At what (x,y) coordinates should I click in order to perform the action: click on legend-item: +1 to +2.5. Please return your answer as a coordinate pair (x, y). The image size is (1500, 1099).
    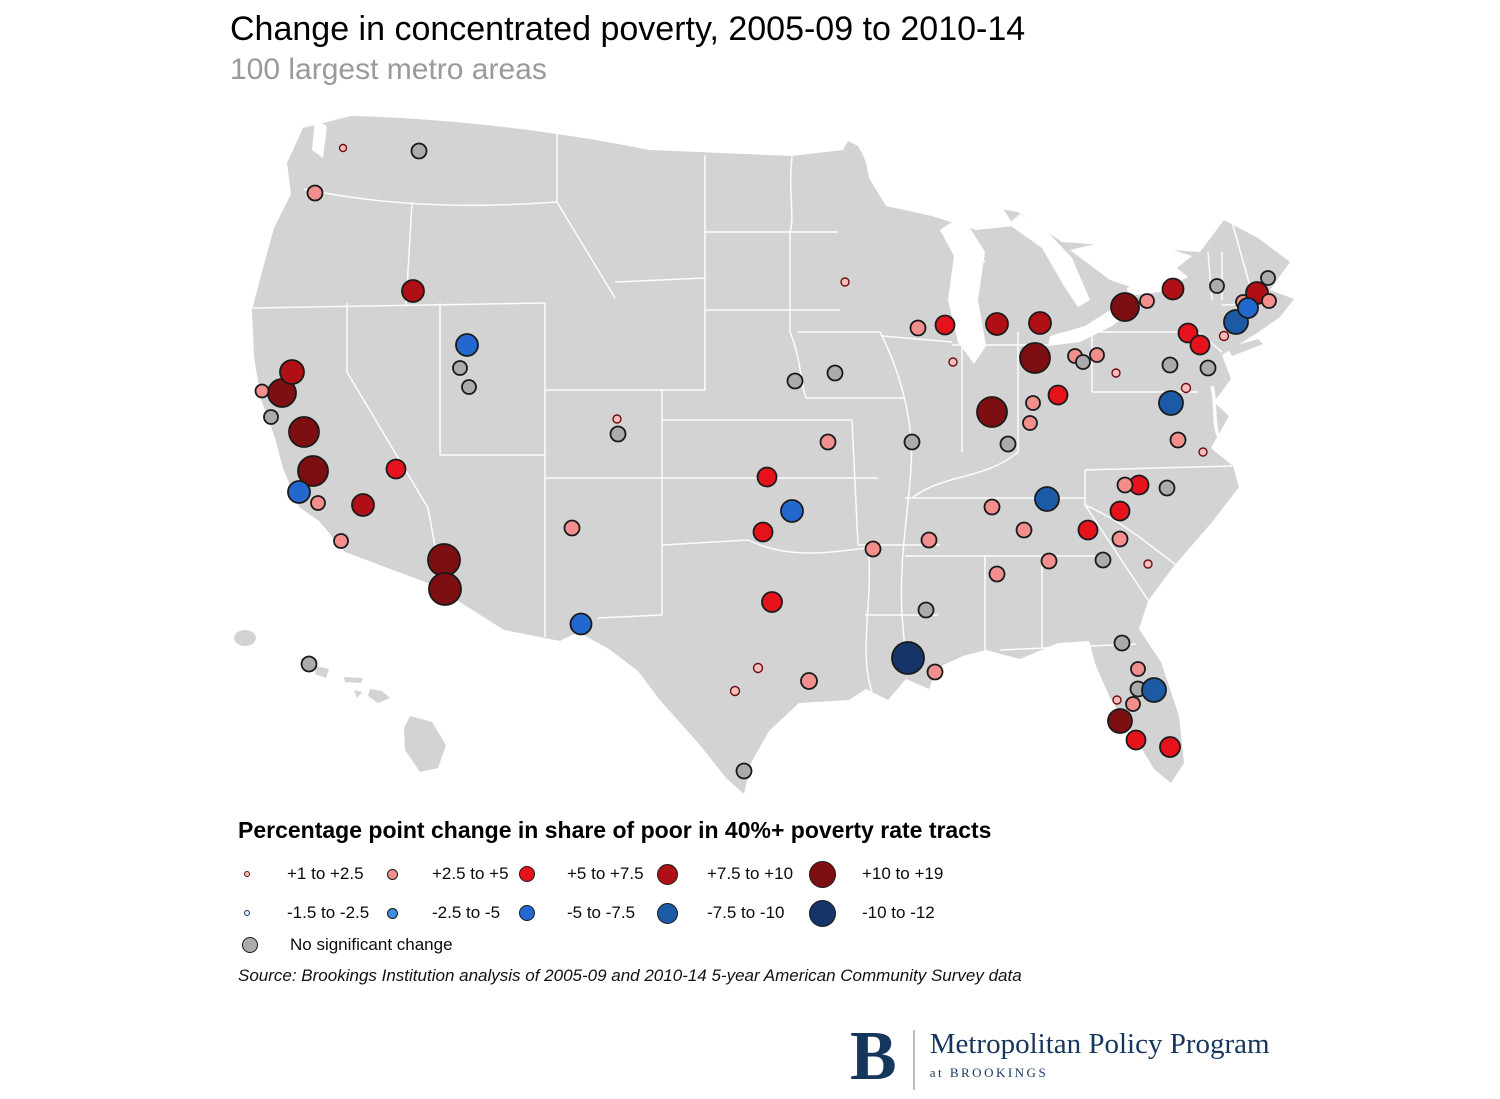
    Looking at the image, I should click on (304, 874).